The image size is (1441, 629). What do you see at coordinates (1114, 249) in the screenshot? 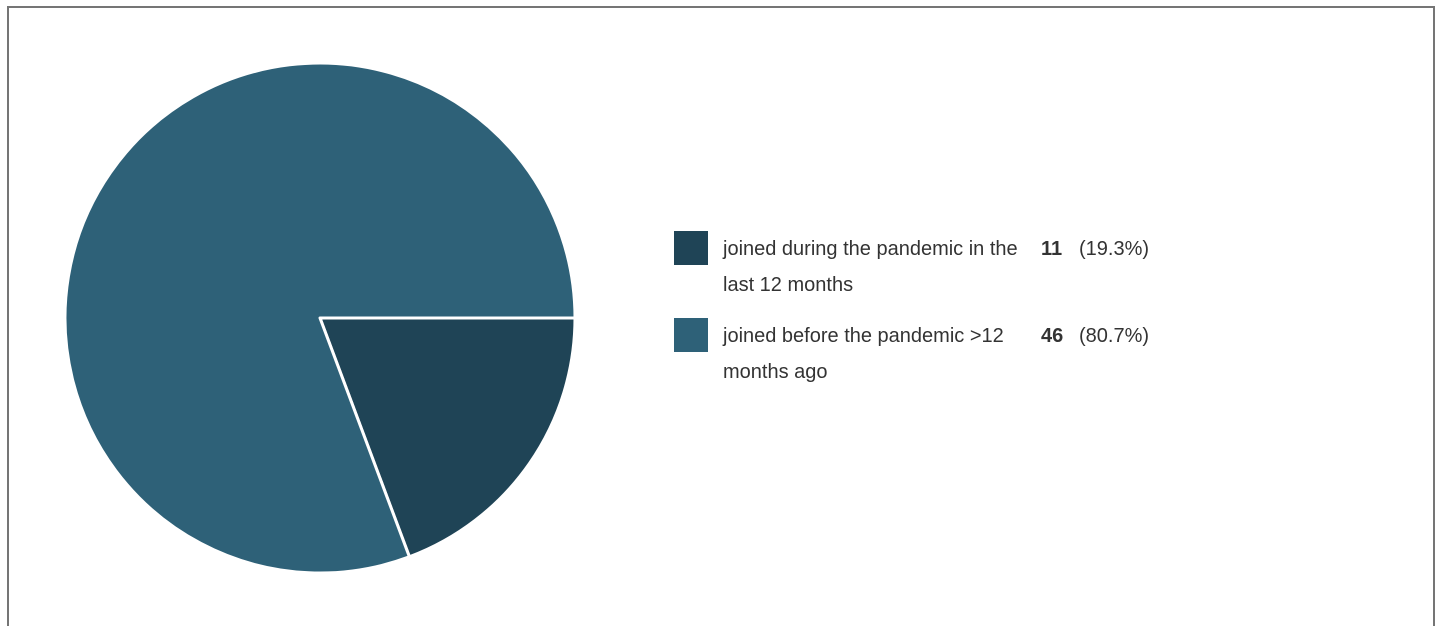
I see `legend-percent-during-pandemic: (19.3%)` at bounding box center [1114, 249].